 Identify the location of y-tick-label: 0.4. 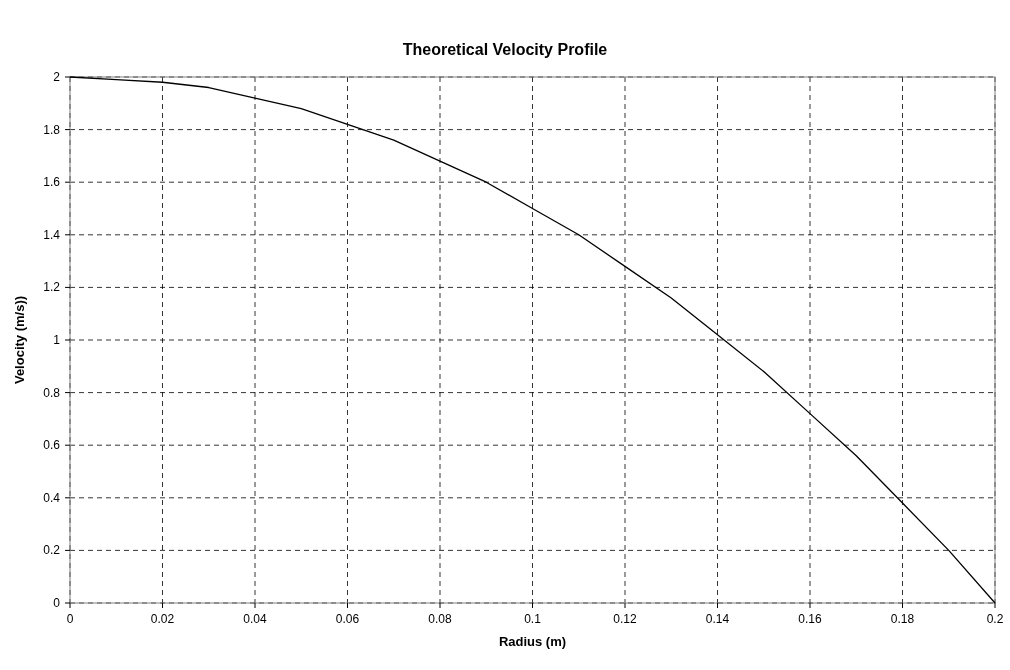
(52, 497).